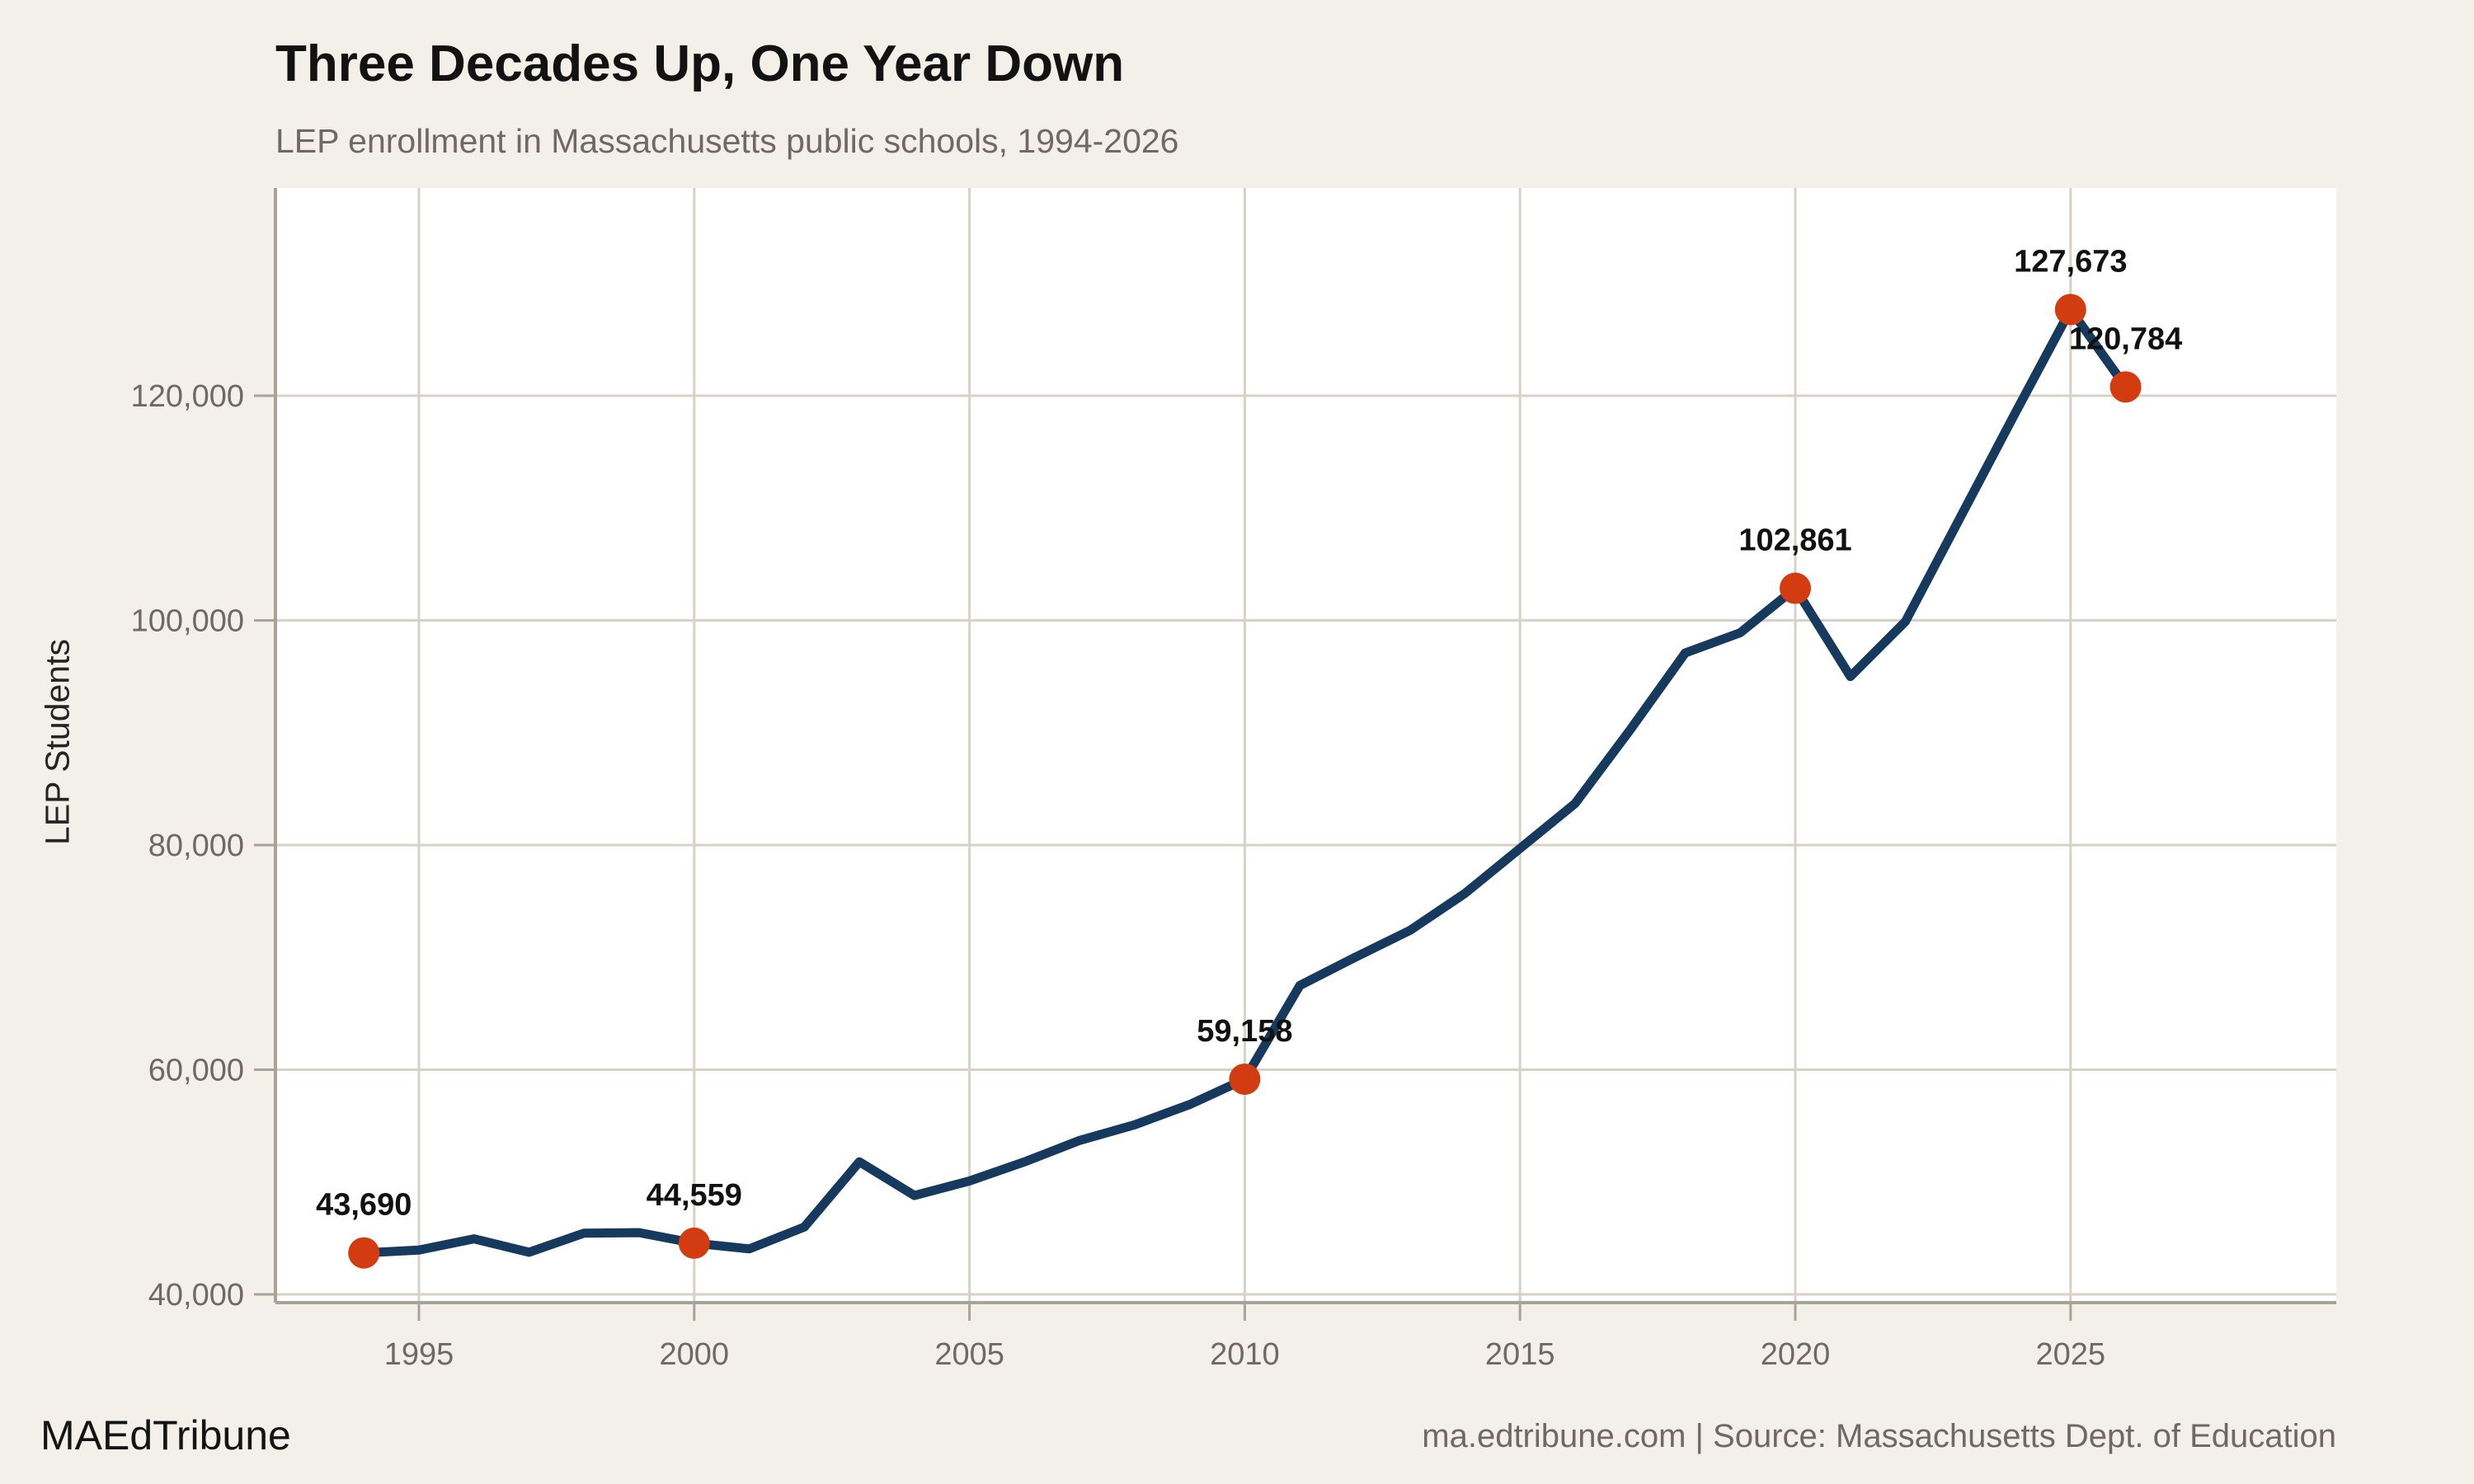  What do you see at coordinates (196, 1295) in the screenshot?
I see `y-tick-label: 40,000` at bounding box center [196, 1295].